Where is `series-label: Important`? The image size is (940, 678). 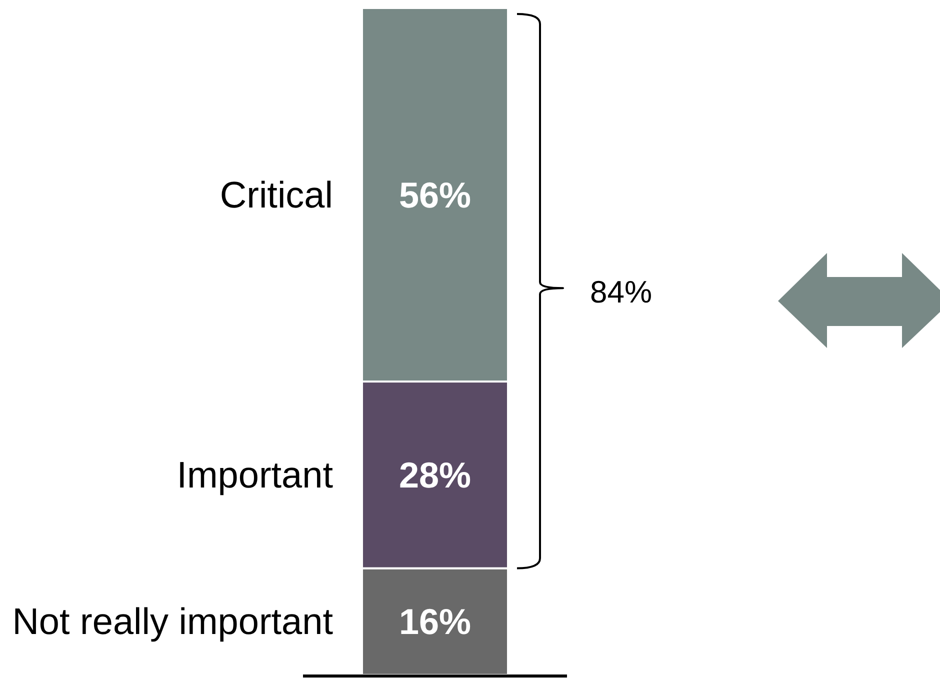
series-label: Important is located at coordinates (255, 475).